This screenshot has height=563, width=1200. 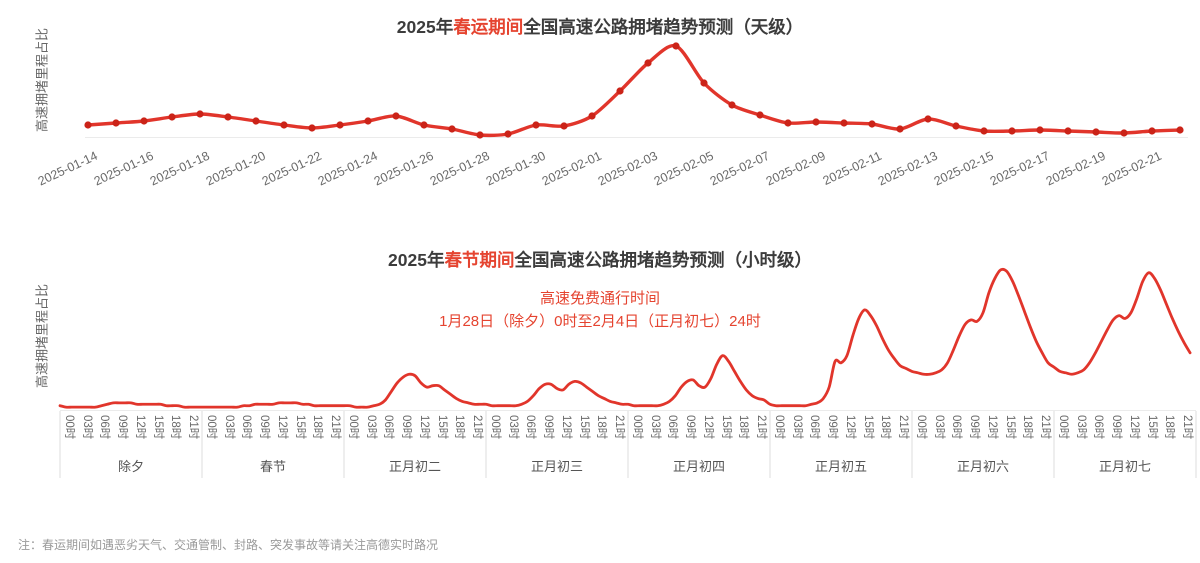 What do you see at coordinates (179, 168) in the screenshot?
I see `daily-x-tick-label: 2025-01-18` at bounding box center [179, 168].